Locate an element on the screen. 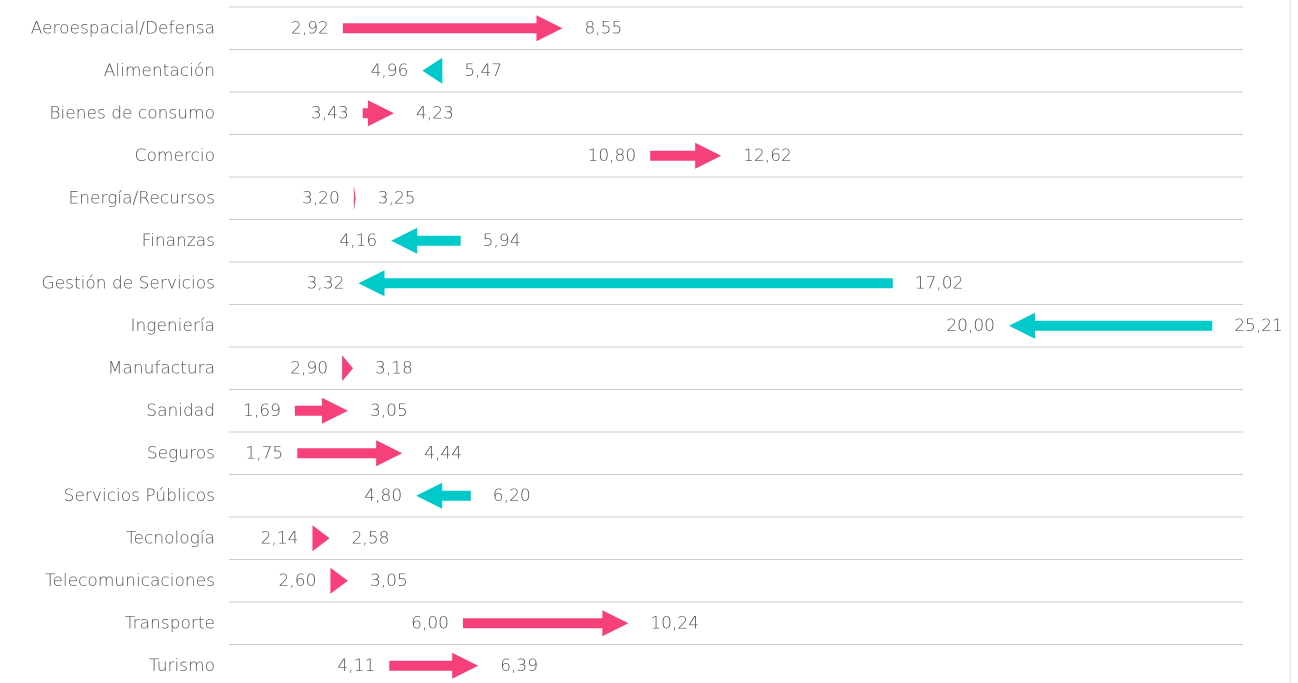  value-label: 4,11 is located at coordinates (356, 666).